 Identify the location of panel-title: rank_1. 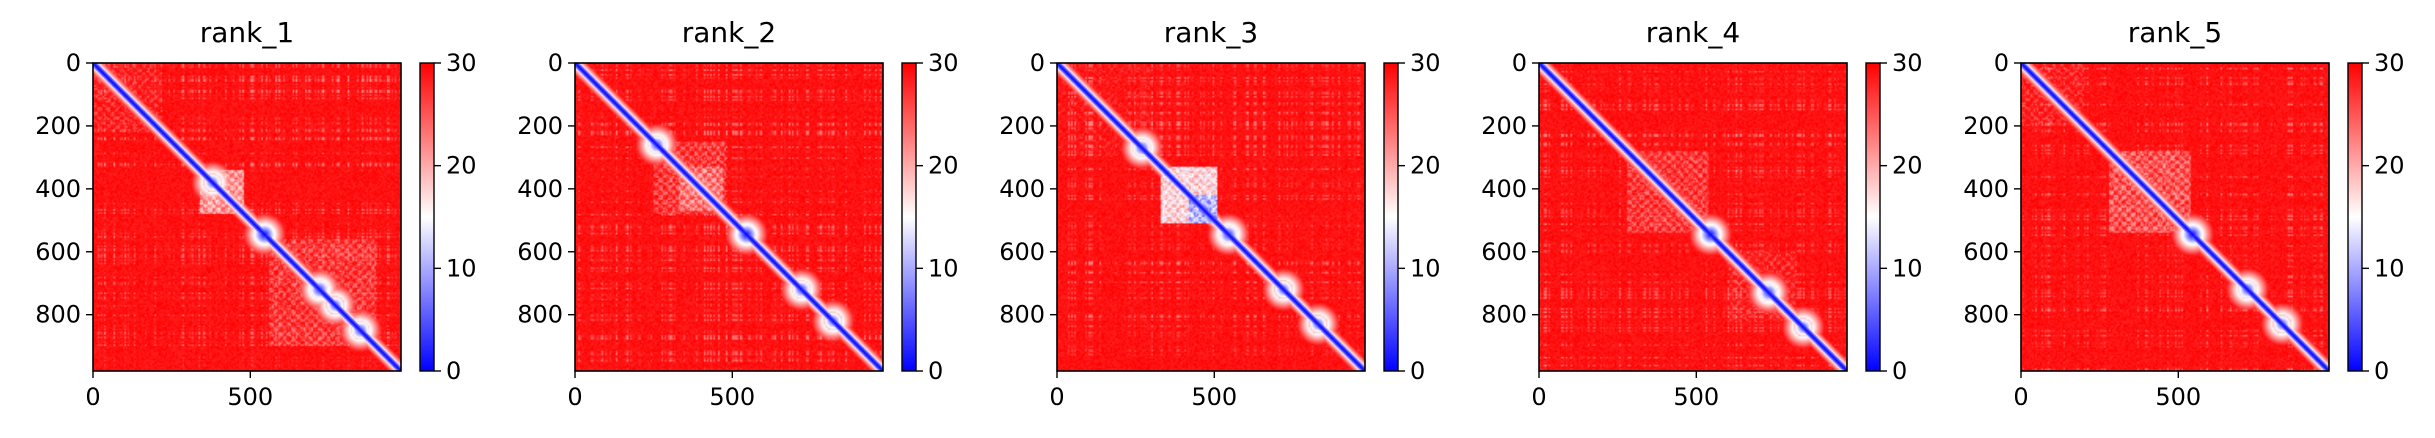
(247, 32).